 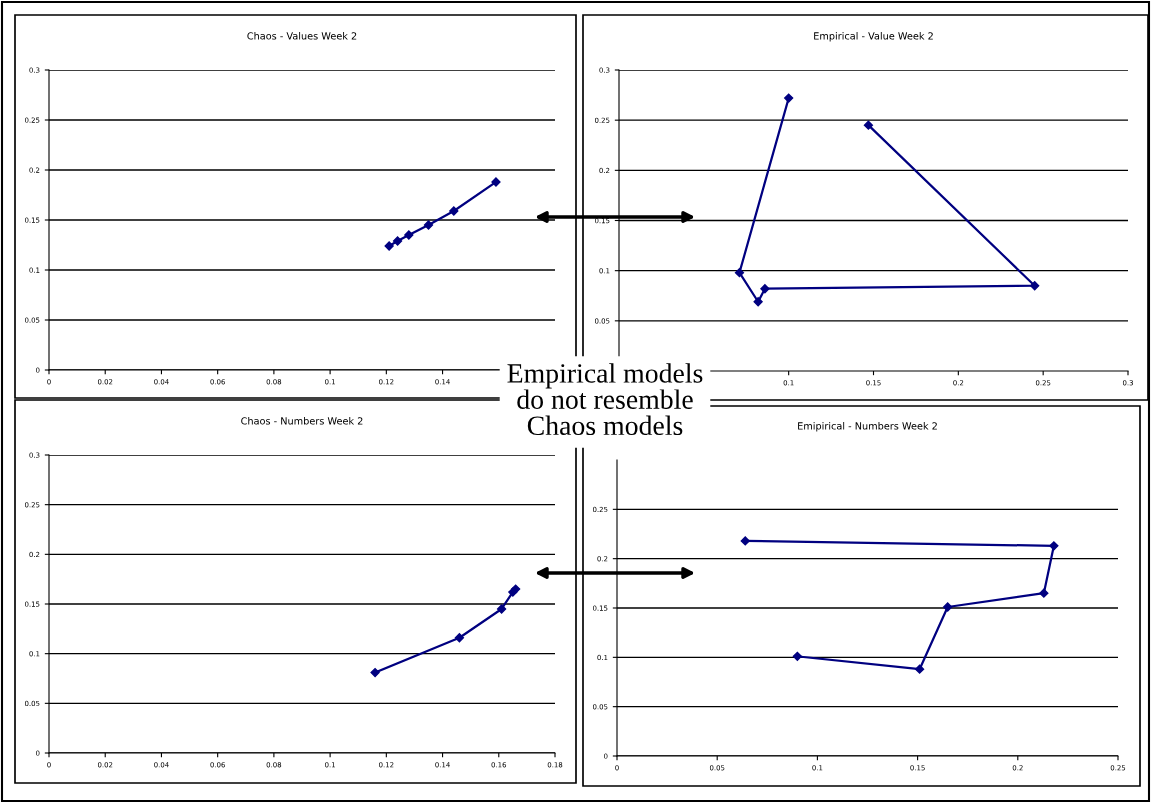 What do you see at coordinates (873, 37) in the screenshot?
I see `chart-title: Empirical - Value Week 2` at bounding box center [873, 37].